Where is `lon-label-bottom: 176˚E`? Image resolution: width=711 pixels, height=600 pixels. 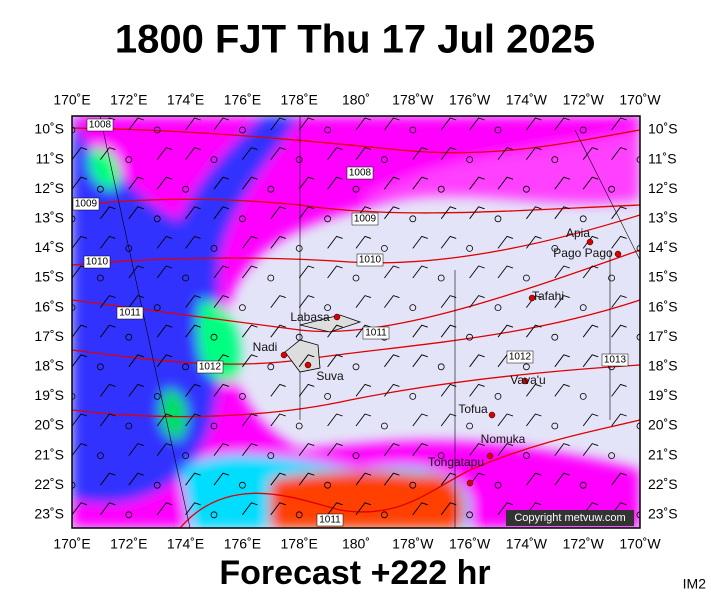 lon-label-bottom: 176˚E is located at coordinates (242, 544).